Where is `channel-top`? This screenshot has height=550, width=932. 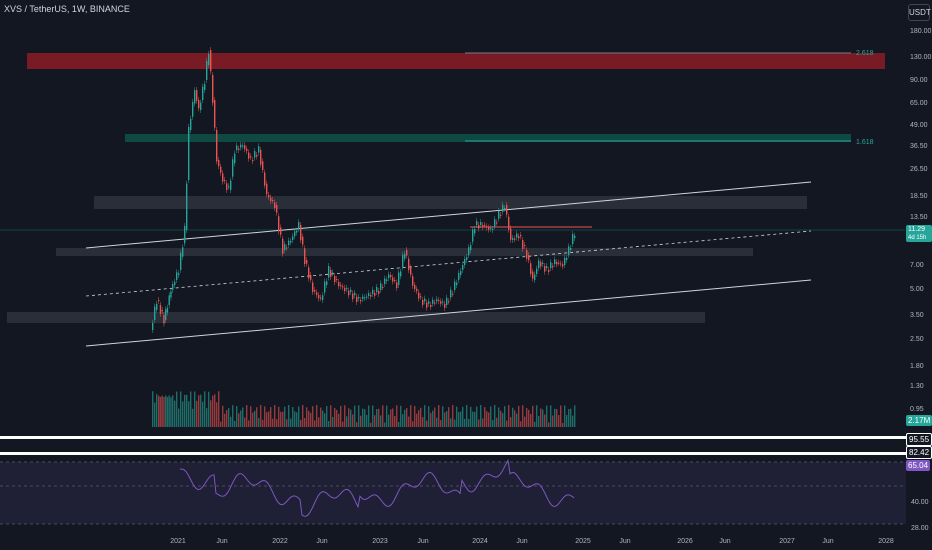 channel-top is located at coordinates (448, 215).